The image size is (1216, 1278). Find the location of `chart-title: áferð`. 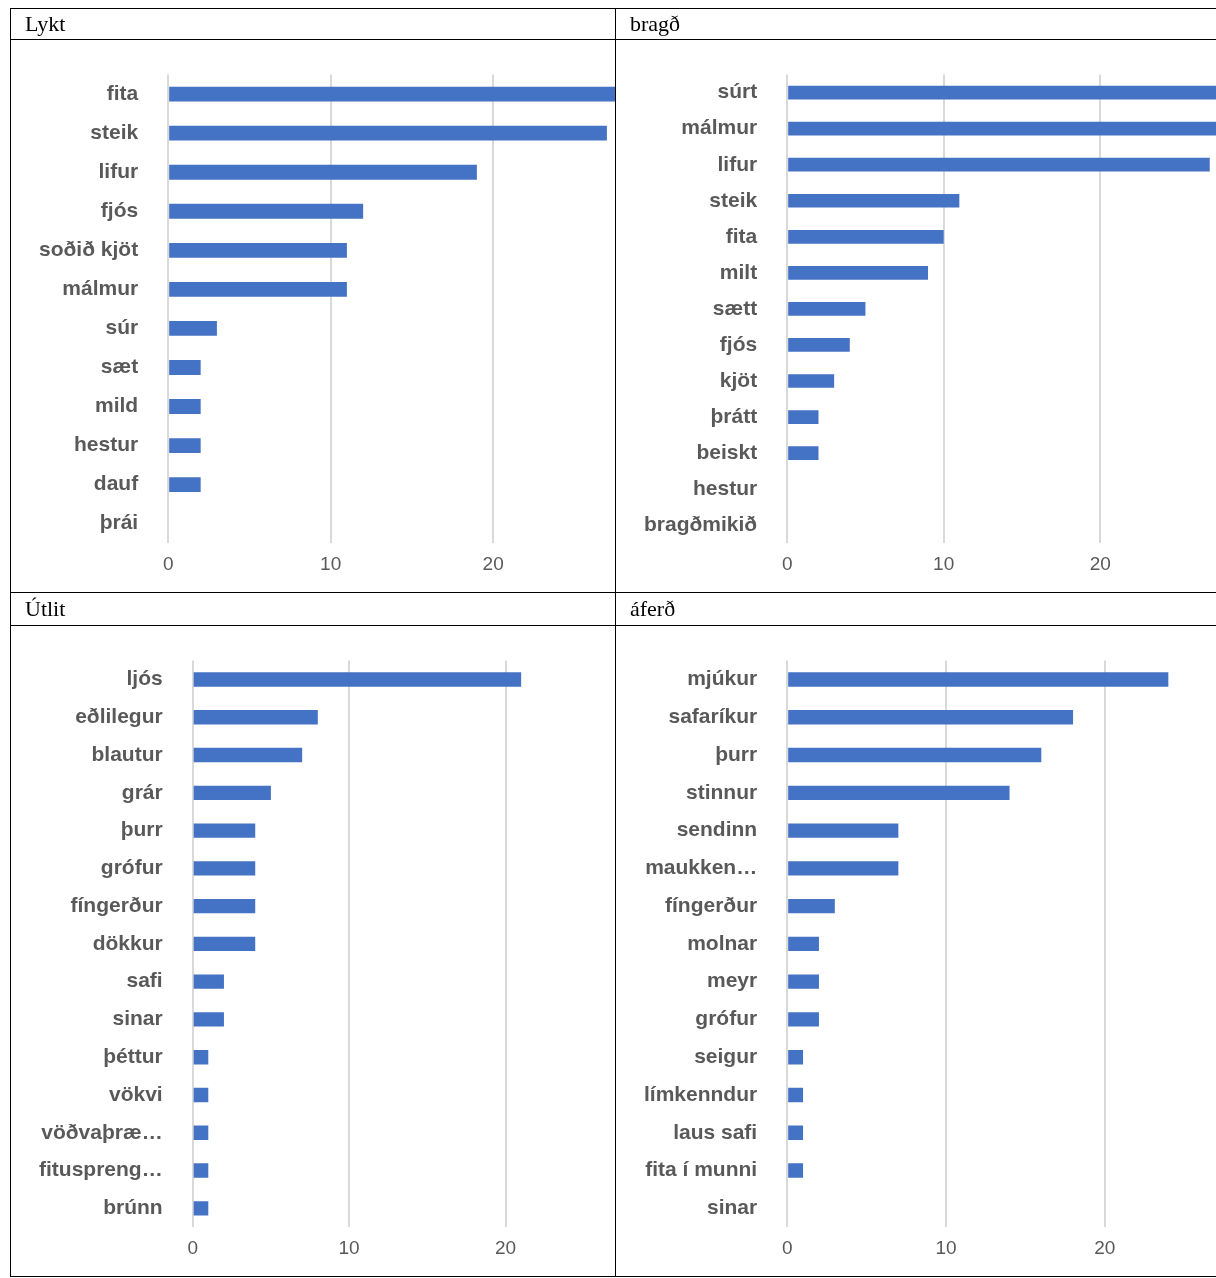

chart-title: áferð is located at coordinates (916, 609).